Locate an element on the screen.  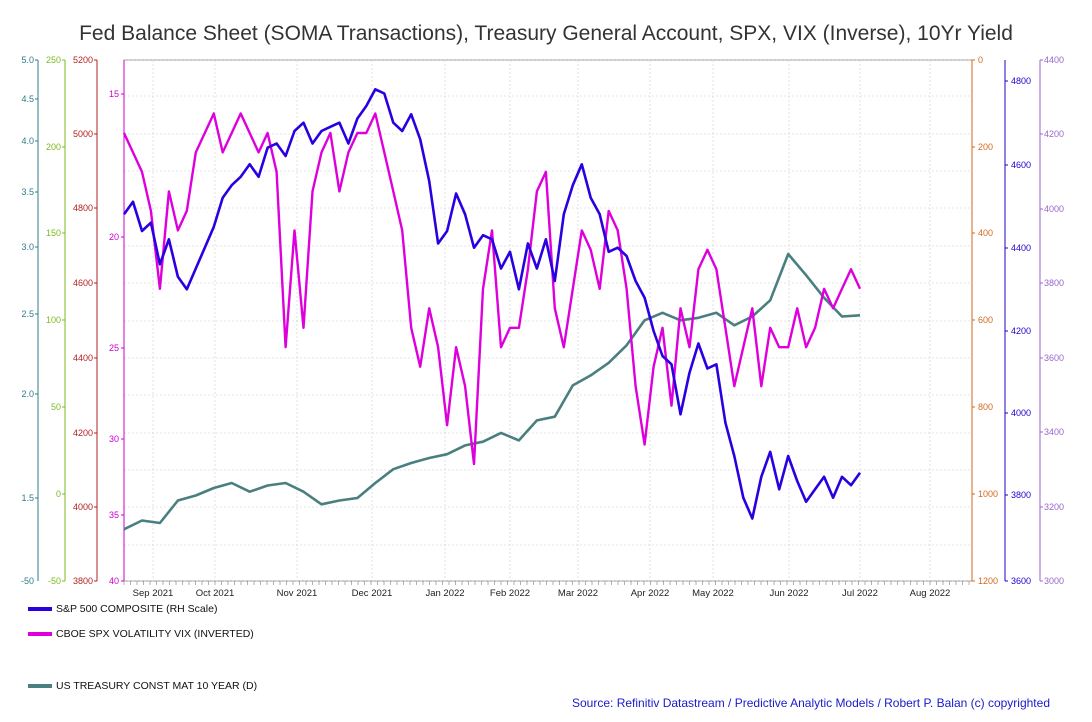
axis-label-spx_left: 3800 is located at coordinates (83, 581).